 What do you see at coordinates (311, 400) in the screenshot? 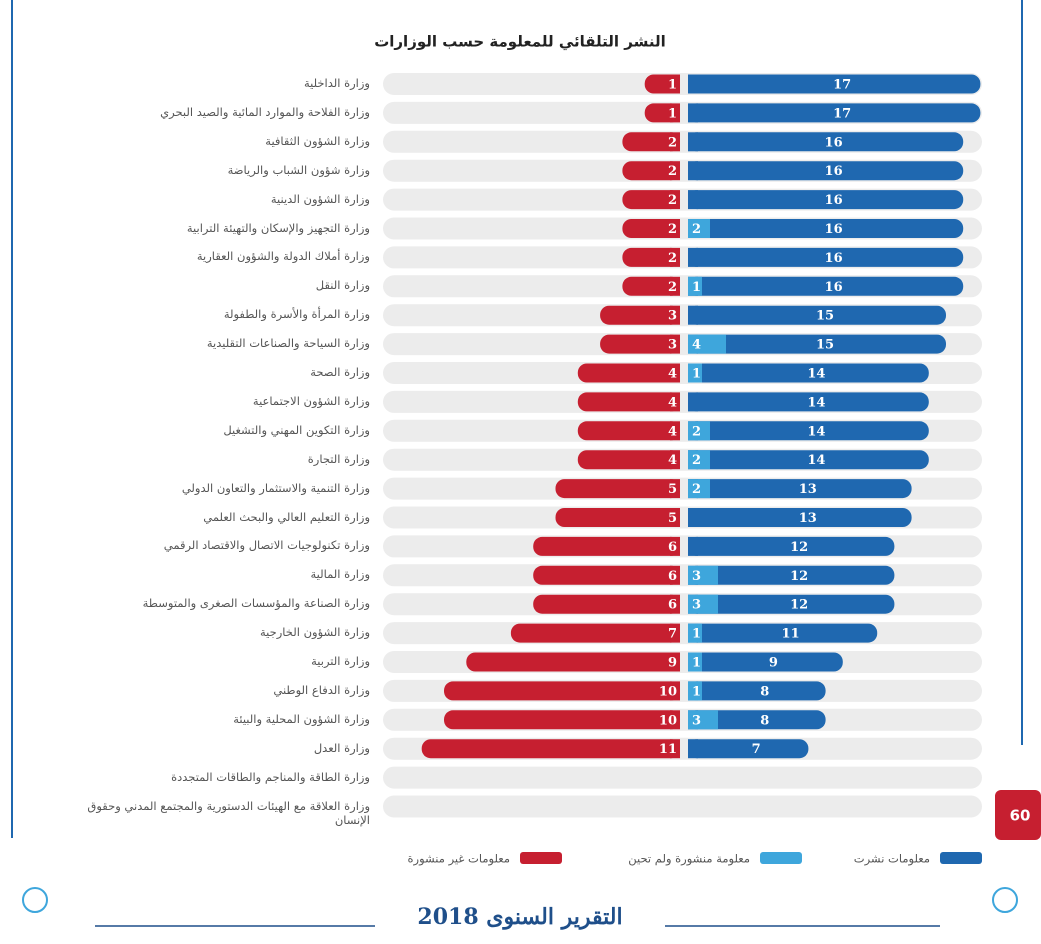
I see `category-label: وزارة الشؤون الاجتماعية` at bounding box center [311, 400].